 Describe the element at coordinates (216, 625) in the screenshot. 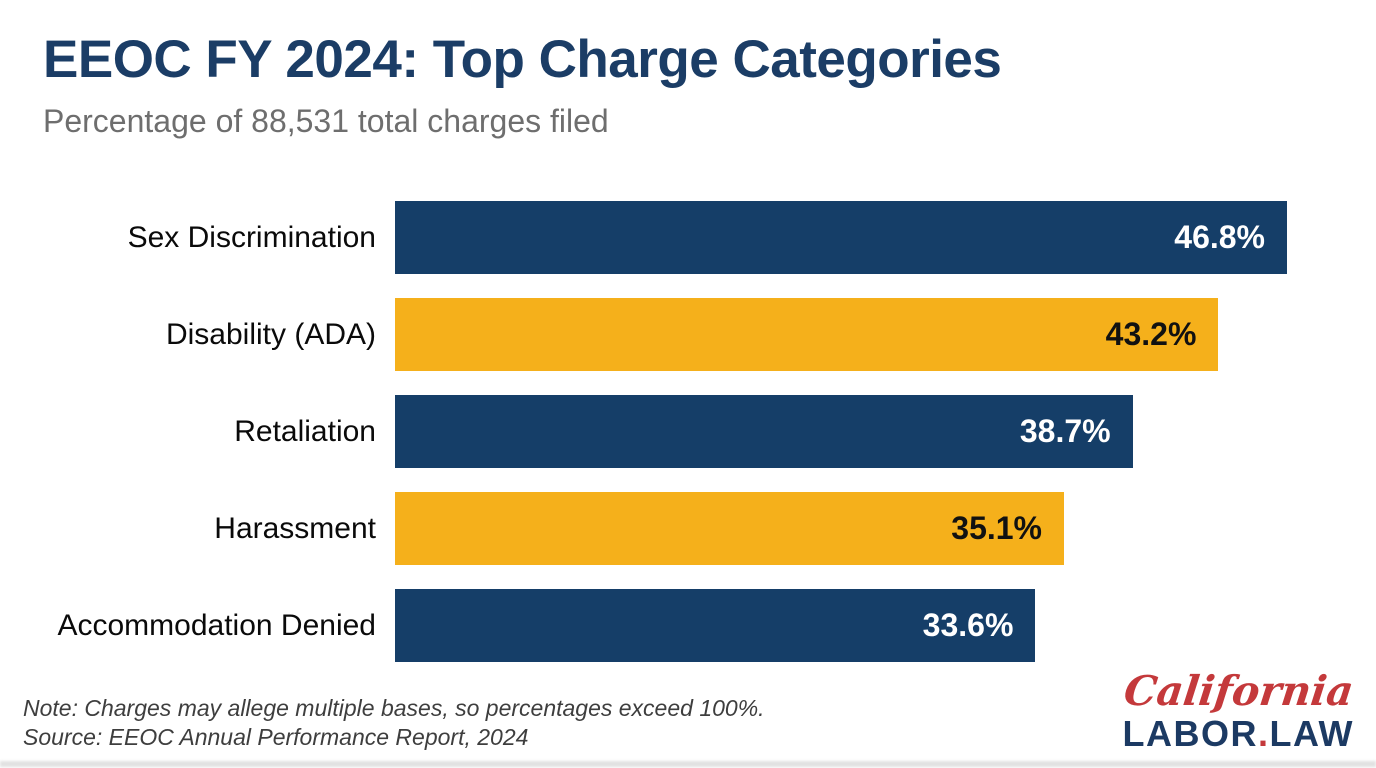

I see `category-label: Accommodation Denied` at that location.